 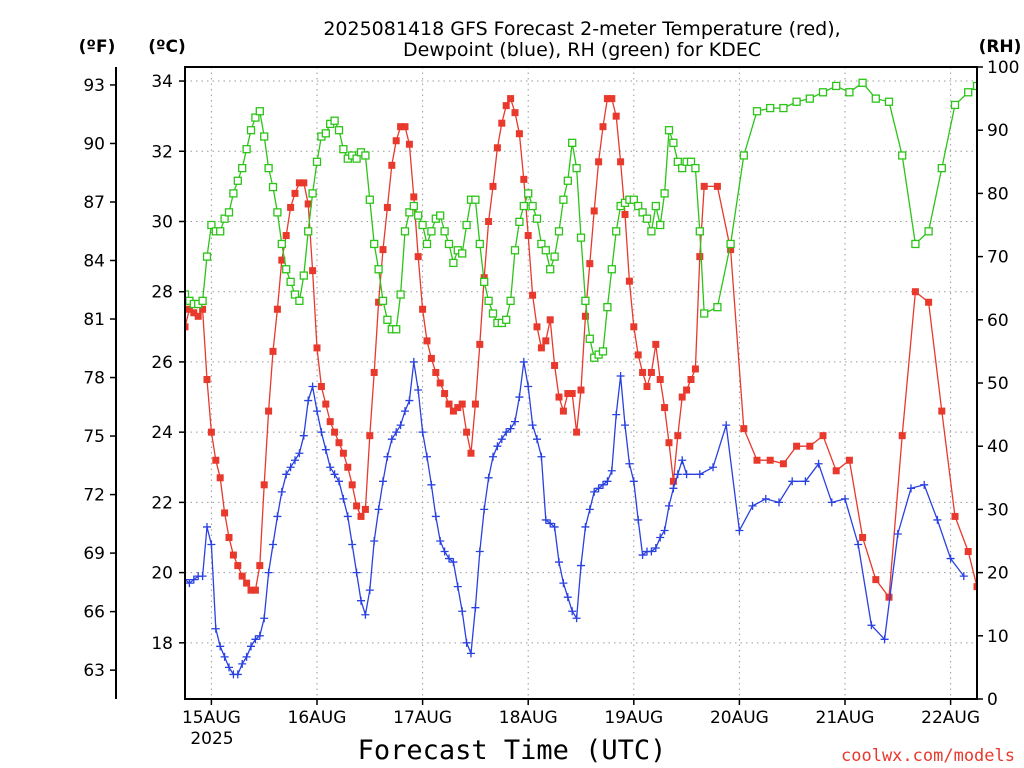 What do you see at coordinates (162, 433) in the screenshot?
I see `celsius-tick-label: 24` at bounding box center [162, 433].